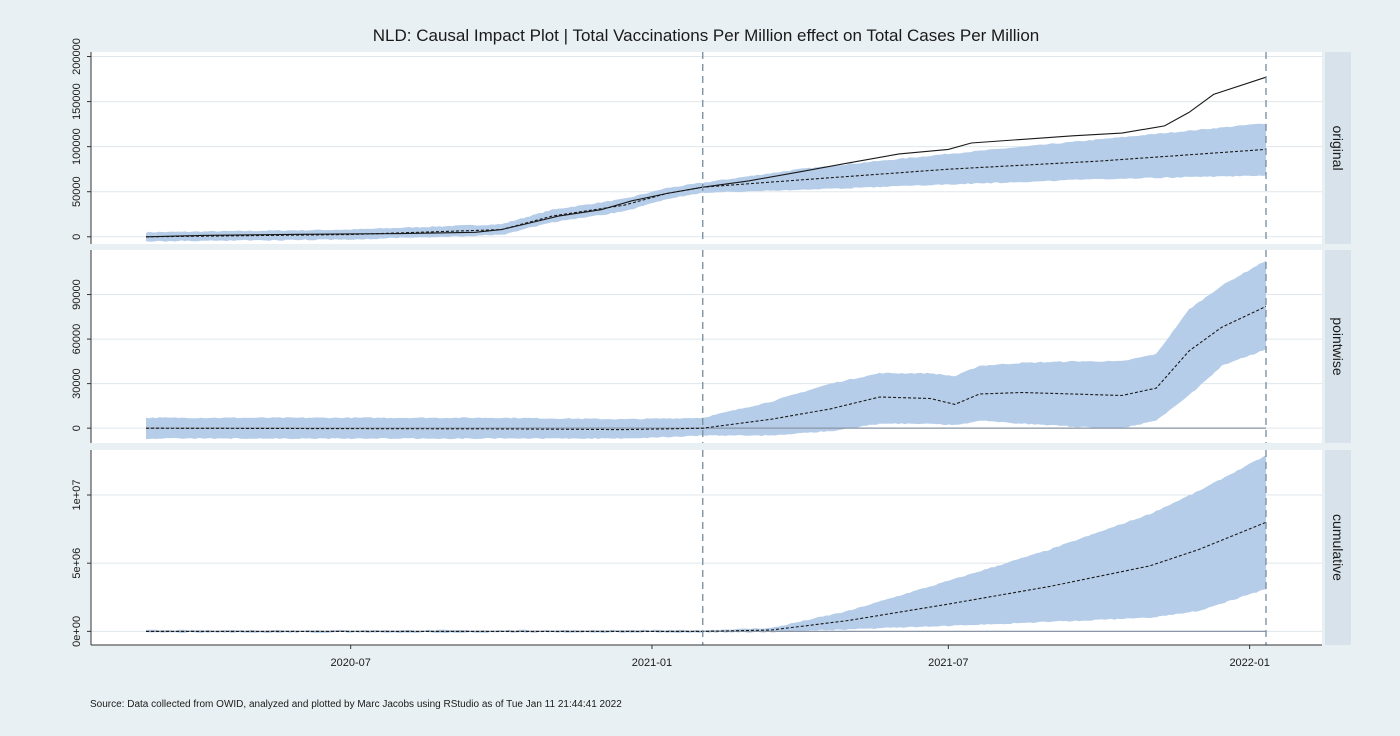 This screenshot has width=1400, height=736. I want to click on facet-strip-label: pointwise, so click(1338, 346).